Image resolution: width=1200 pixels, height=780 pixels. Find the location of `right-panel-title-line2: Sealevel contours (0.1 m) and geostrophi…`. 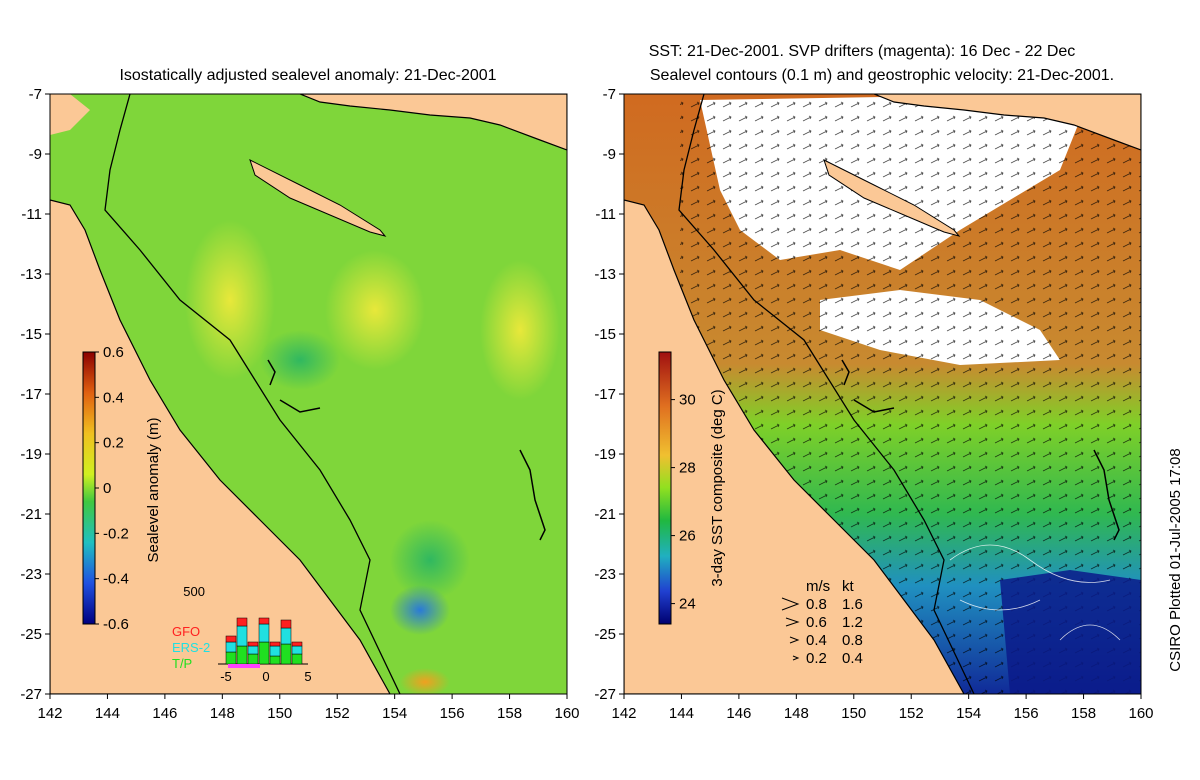

right-panel-title-line2: Sealevel contours (0.1 m) and geostrophi… is located at coordinates (882, 75).